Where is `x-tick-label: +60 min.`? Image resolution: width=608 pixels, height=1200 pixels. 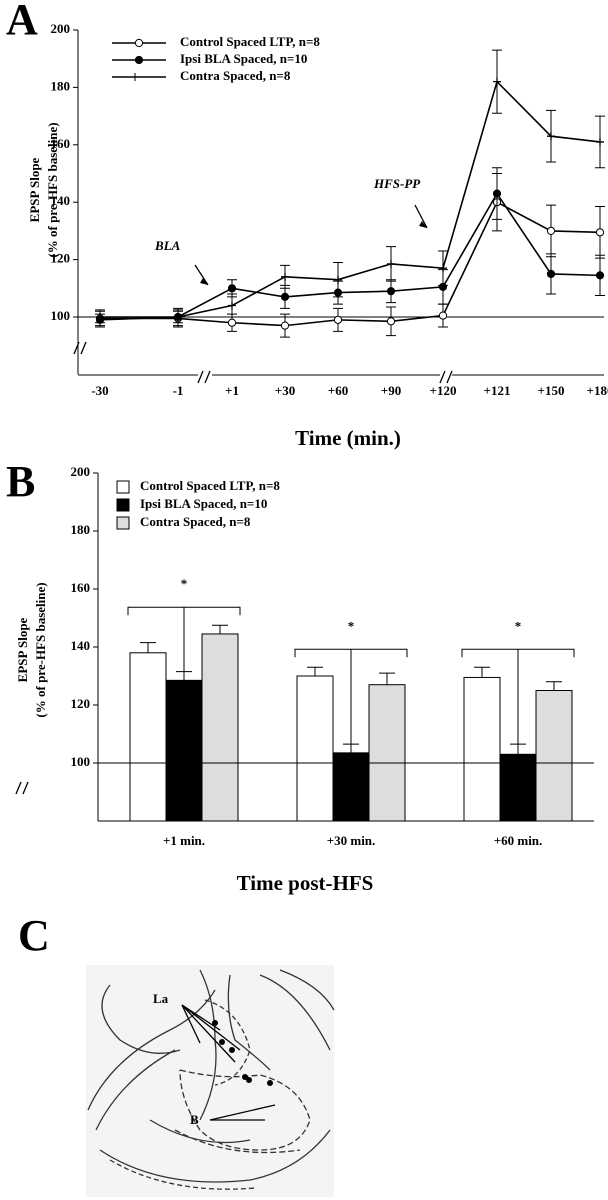
x-tick-label: +60 min. is located at coordinates (518, 840).